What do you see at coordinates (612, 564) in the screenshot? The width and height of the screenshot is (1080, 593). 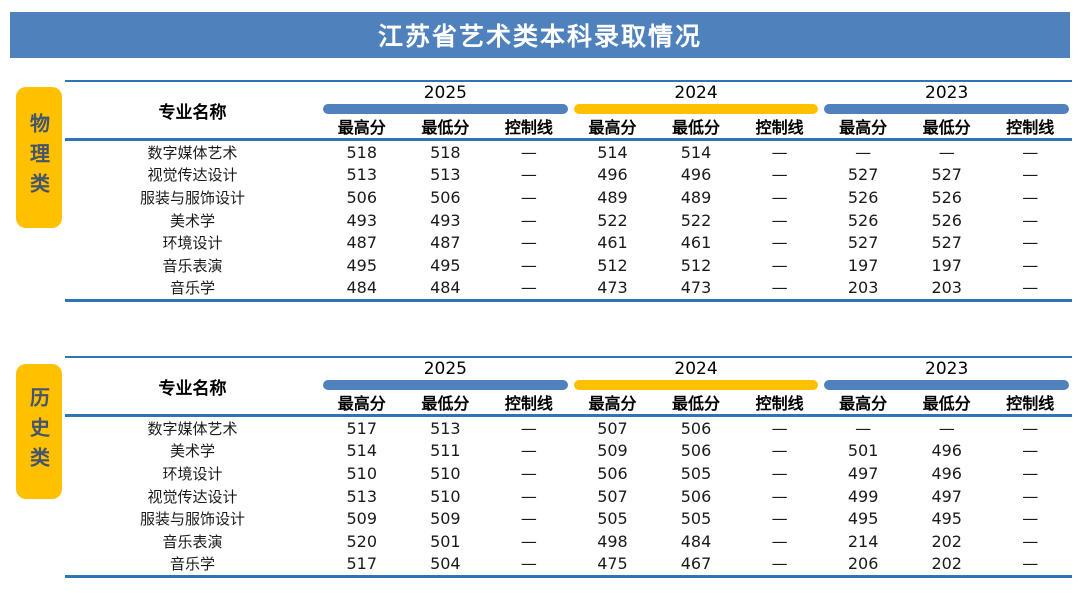 I see `score-value: 475` at bounding box center [612, 564].